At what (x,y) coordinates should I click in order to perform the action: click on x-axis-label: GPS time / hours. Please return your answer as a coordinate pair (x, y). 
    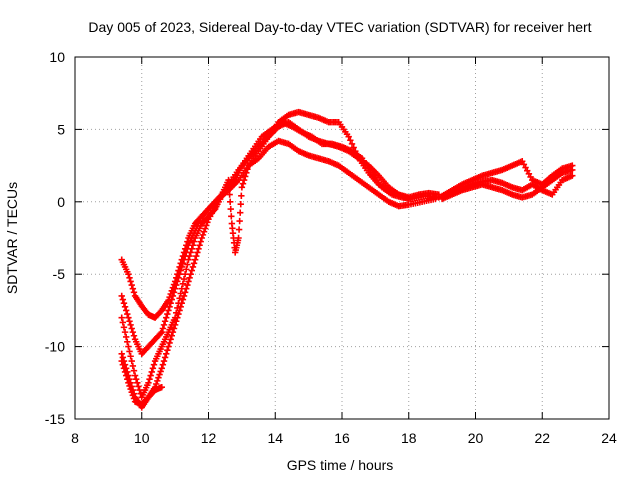
    Looking at the image, I should click on (340, 465).